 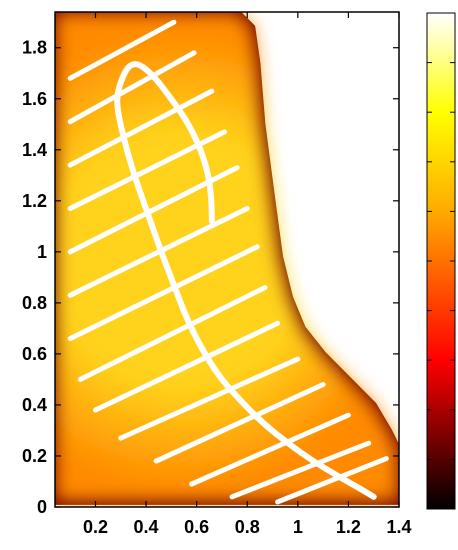 What do you see at coordinates (398, 527) in the screenshot?
I see `x-tick-label: 1.4` at bounding box center [398, 527].